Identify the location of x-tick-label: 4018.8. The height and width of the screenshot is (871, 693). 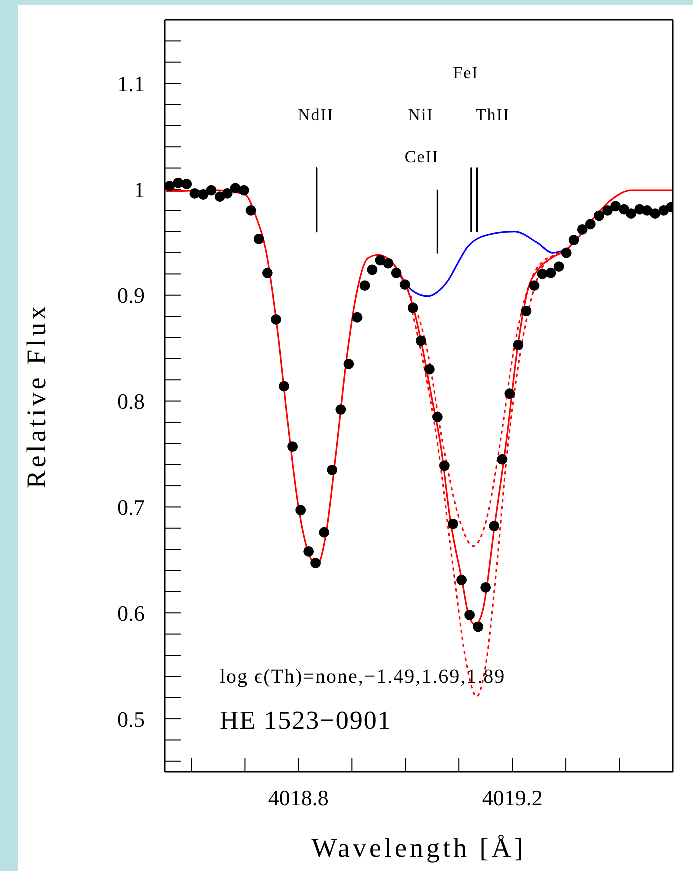
(298, 798).